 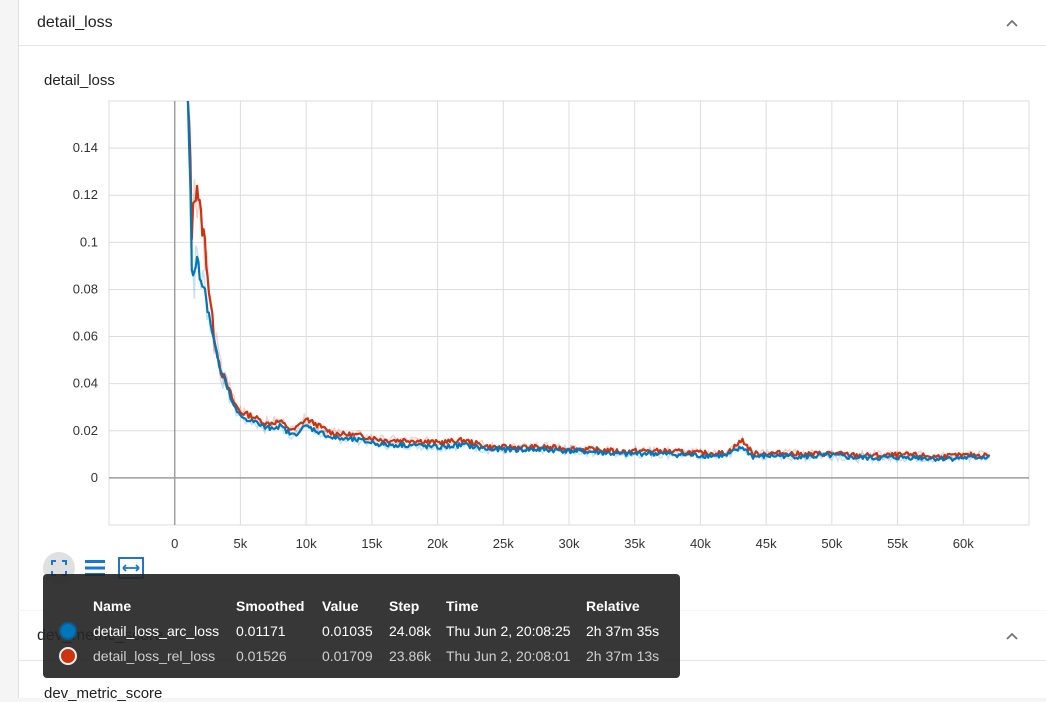 What do you see at coordinates (963, 543) in the screenshot?
I see `x-tick-label: 60k` at bounding box center [963, 543].